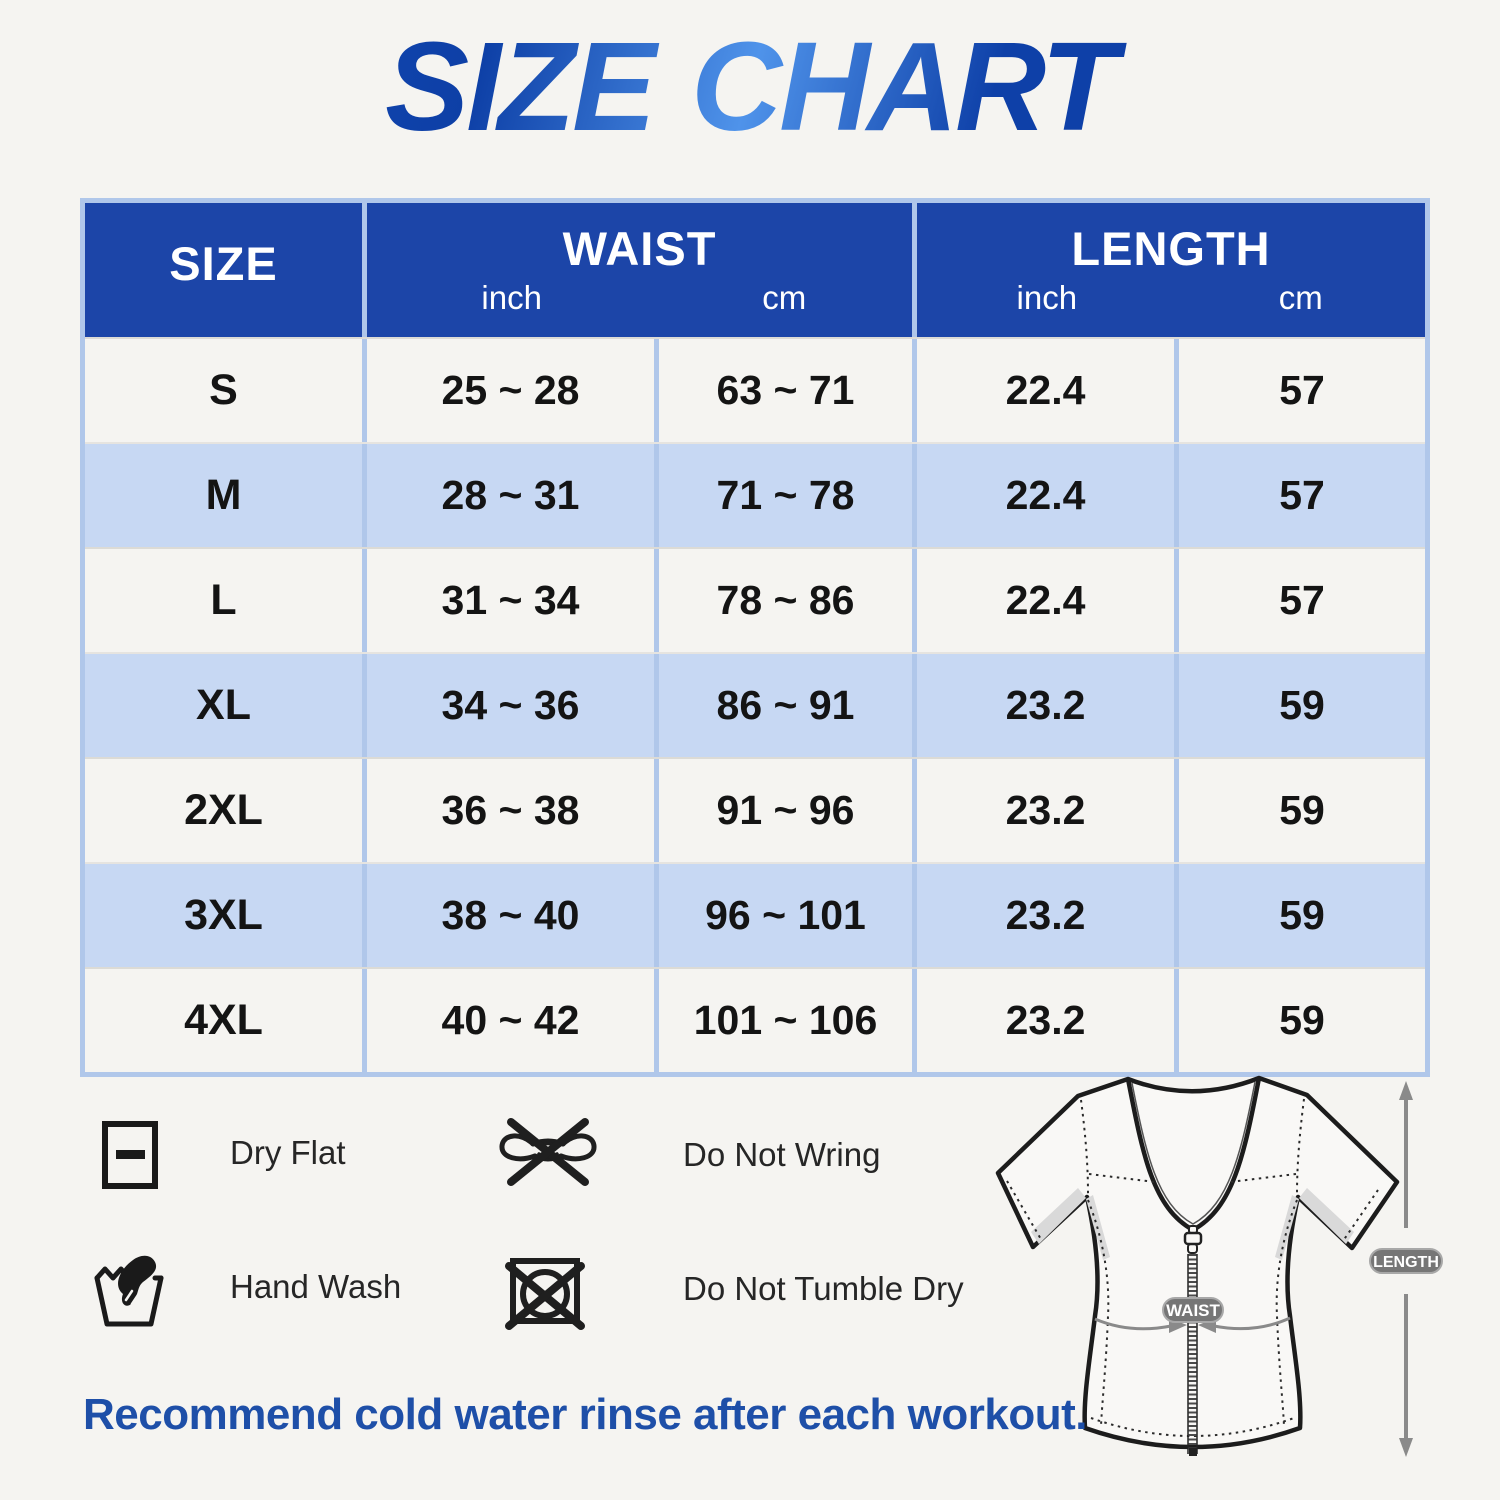  What do you see at coordinates (1406, 1090) in the screenshot?
I see `length-arrowhead-up` at bounding box center [1406, 1090].